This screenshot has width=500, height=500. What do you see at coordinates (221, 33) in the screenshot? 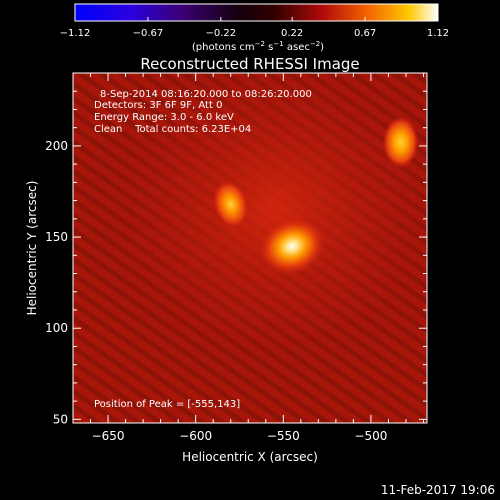
I see `colorbar-tick-label: −0.22` at bounding box center [221, 33].